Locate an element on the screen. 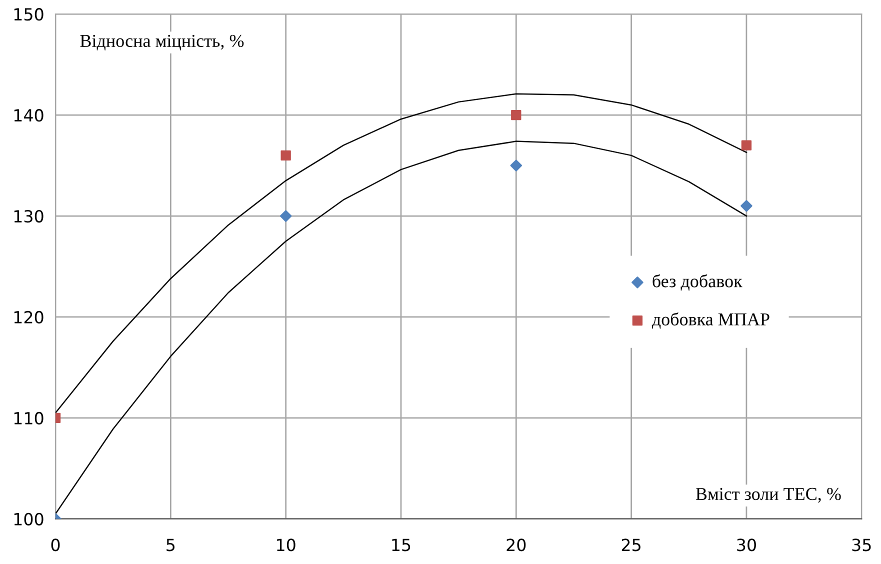 Image resolution: width=881 pixels, height=564 pixels. legend-label: добовка МПАР is located at coordinates (711, 320).